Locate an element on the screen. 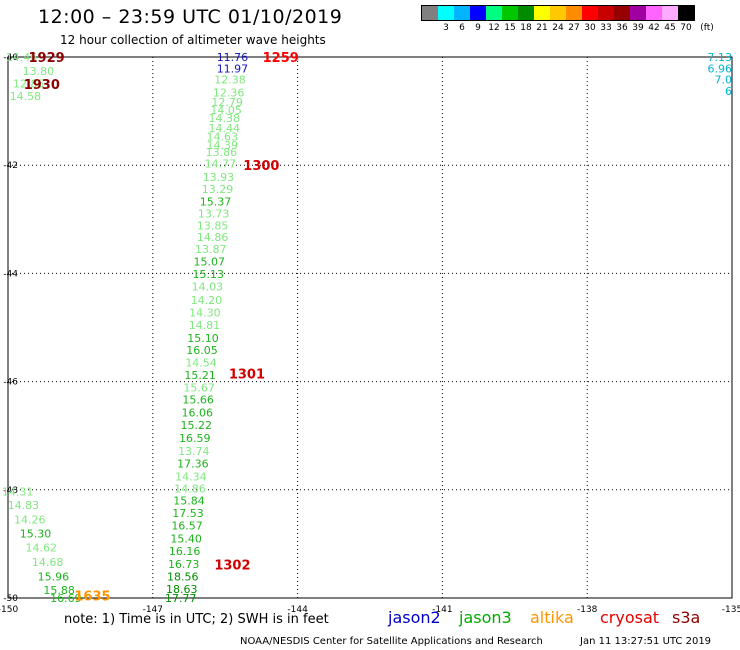  wave-height-label: 17.36 is located at coordinates (193, 463).